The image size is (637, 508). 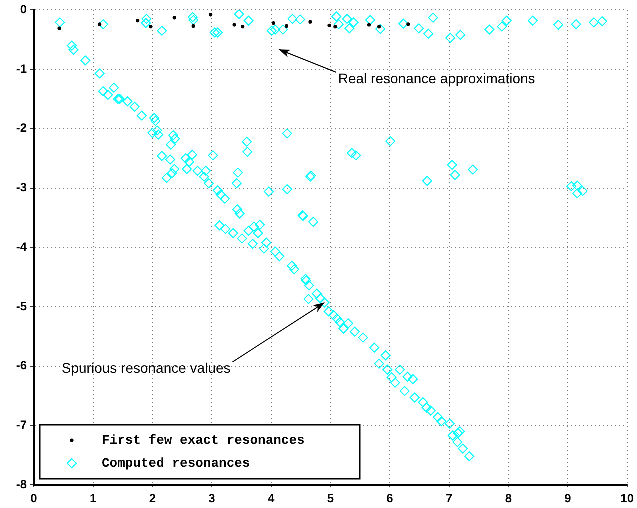 What do you see at coordinates (22, 128) in the screenshot?
I see `y-tick-label: -2` at bounding box center [22, 128].